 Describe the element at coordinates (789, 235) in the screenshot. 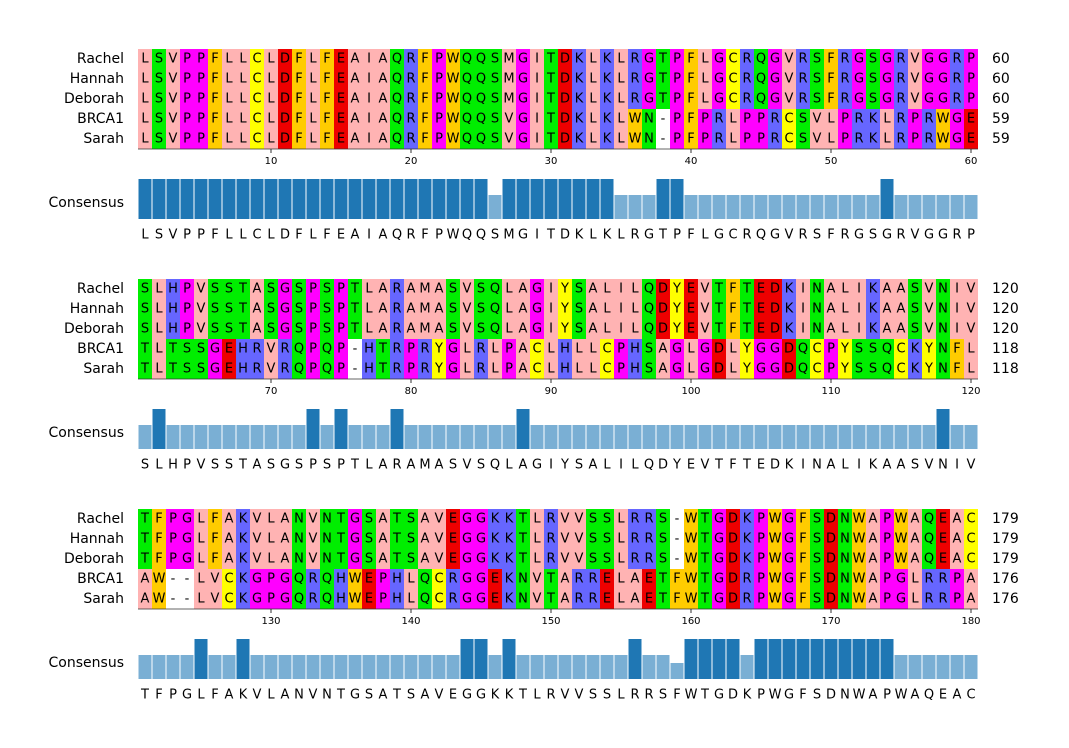

I see `consensus-letter: V` at that location.